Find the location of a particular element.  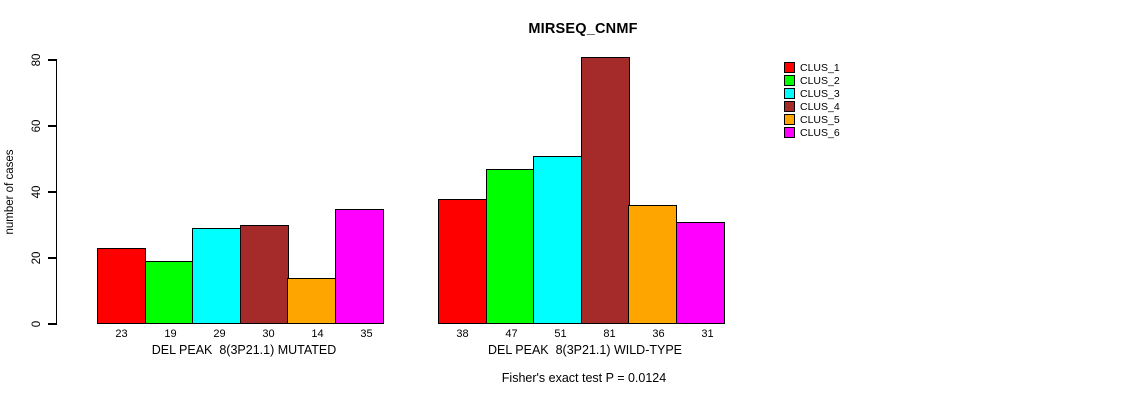

y-tick-label: 0 is located at coordinates (37, 324).